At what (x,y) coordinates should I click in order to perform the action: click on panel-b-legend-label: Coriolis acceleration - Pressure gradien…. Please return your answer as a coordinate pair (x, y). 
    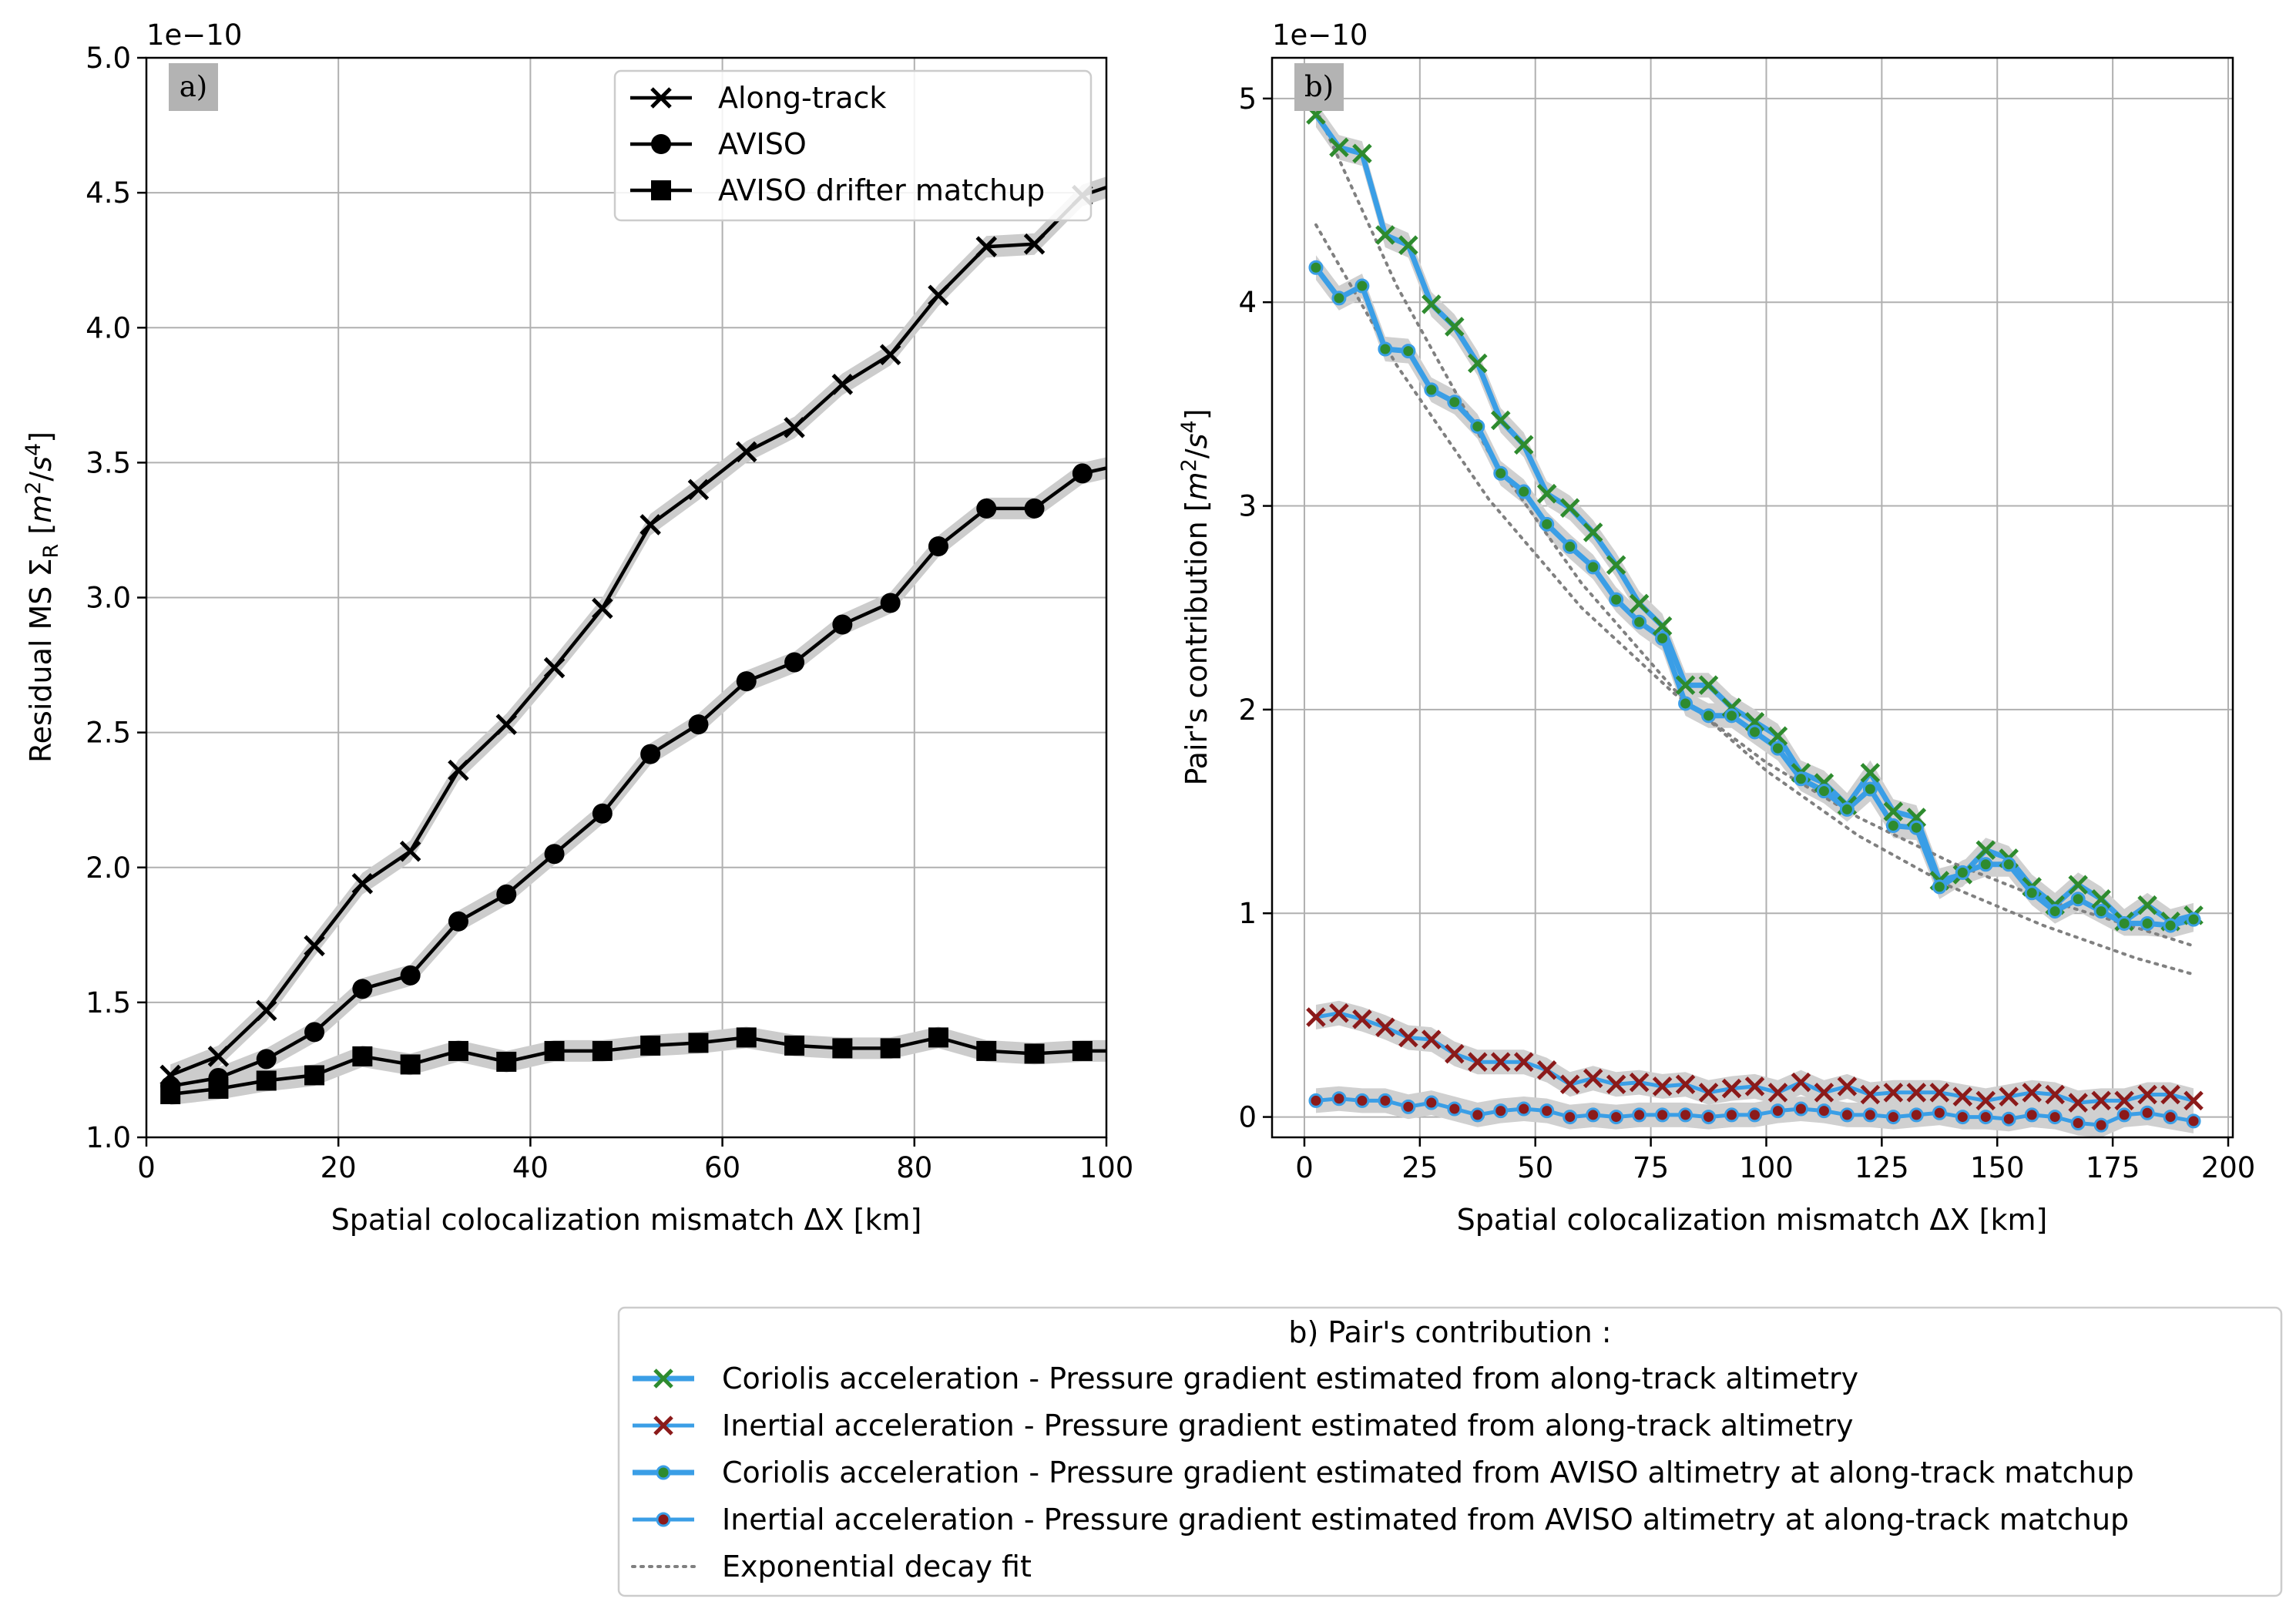
    Looking at the image, I should click on (1428, 1472).